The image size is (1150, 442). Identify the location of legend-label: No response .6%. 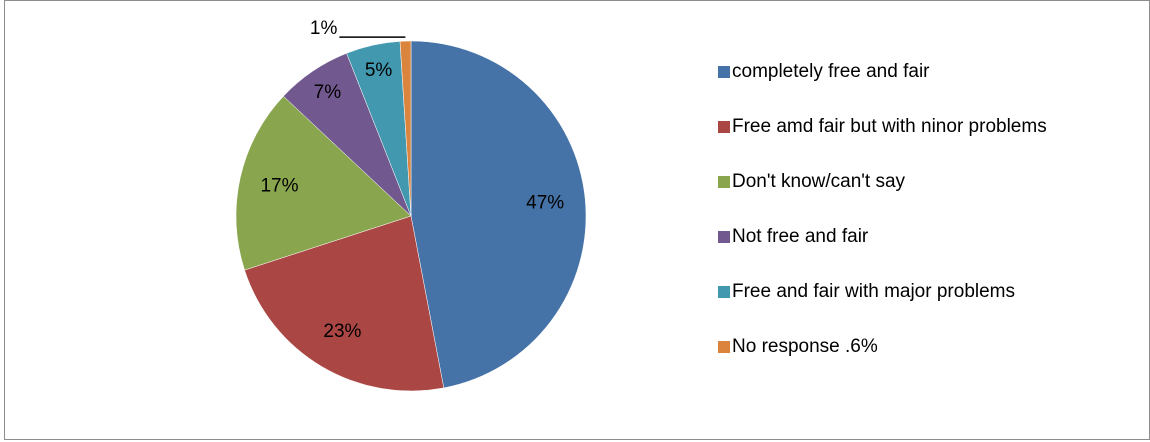
(805, 346).